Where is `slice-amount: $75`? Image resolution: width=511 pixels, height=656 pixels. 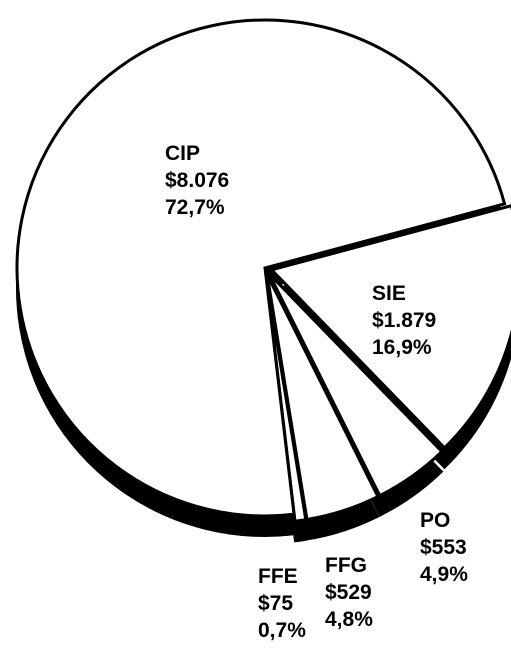 slice-amount: $75 is located at coordinates (275, 603).